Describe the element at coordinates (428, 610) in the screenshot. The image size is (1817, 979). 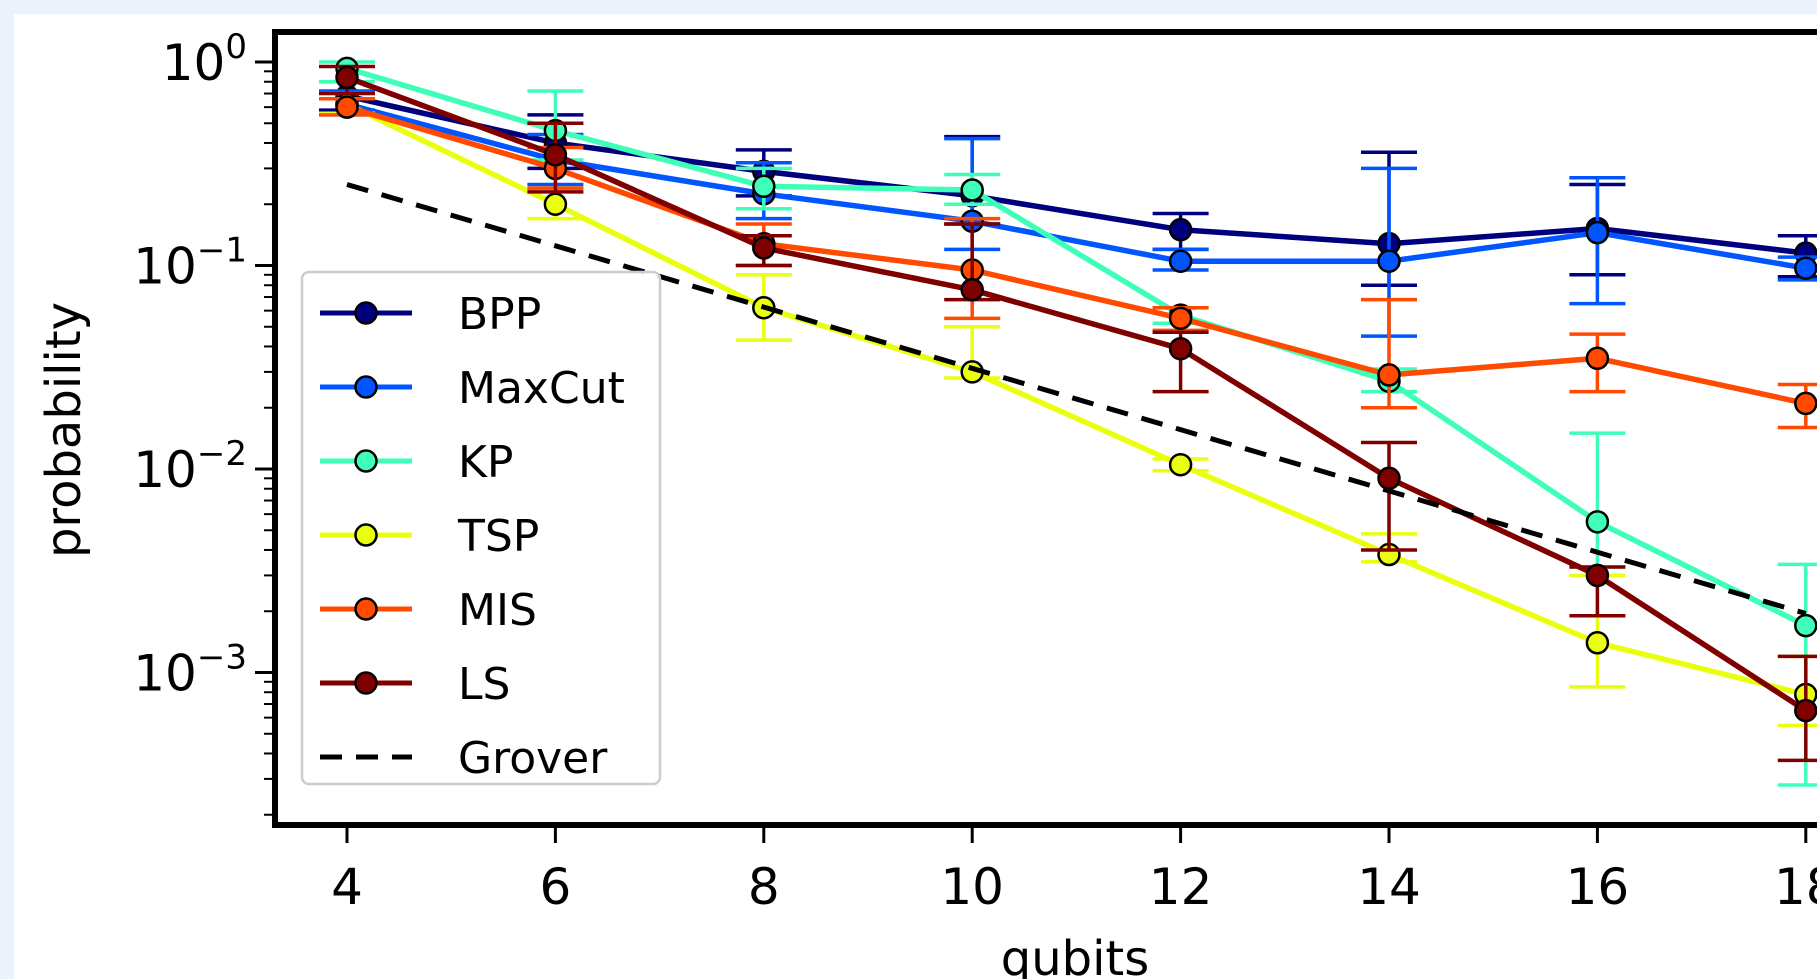
I see `legend-item-mis: MIS` at that location.